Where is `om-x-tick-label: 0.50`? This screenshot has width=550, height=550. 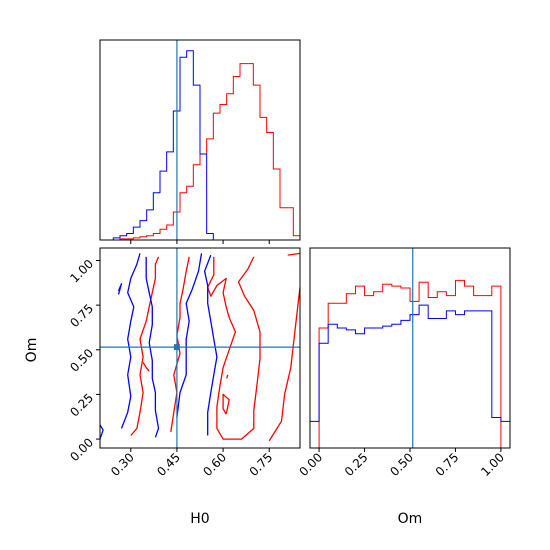 om-x-tick-label: 0.50 is located at coordinates (401, 464).